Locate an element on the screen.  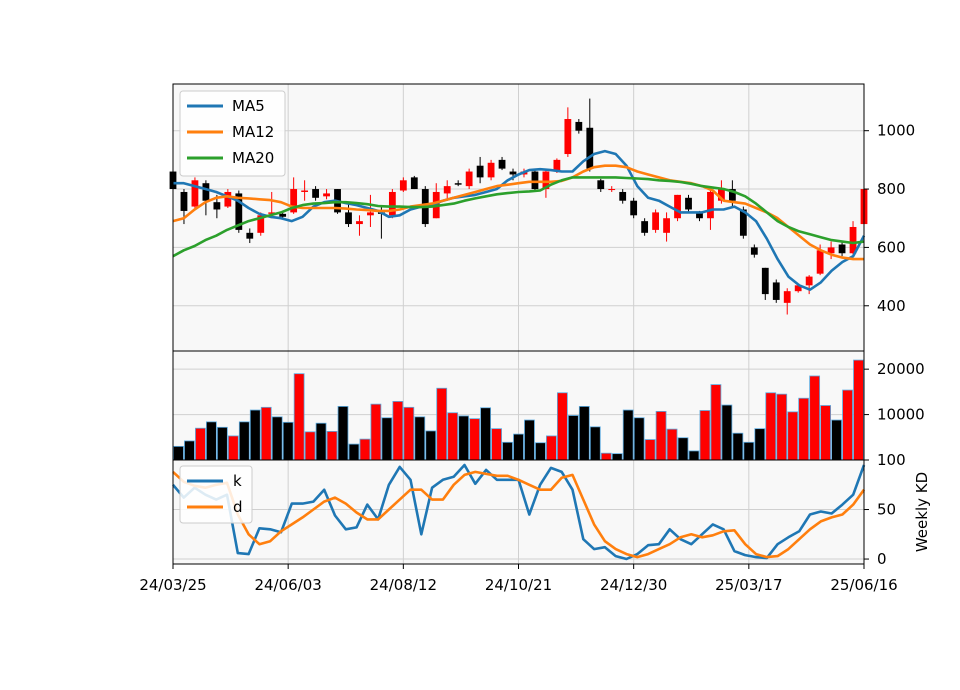
y-tick-label: 600 is located at coordinates (891, 247).